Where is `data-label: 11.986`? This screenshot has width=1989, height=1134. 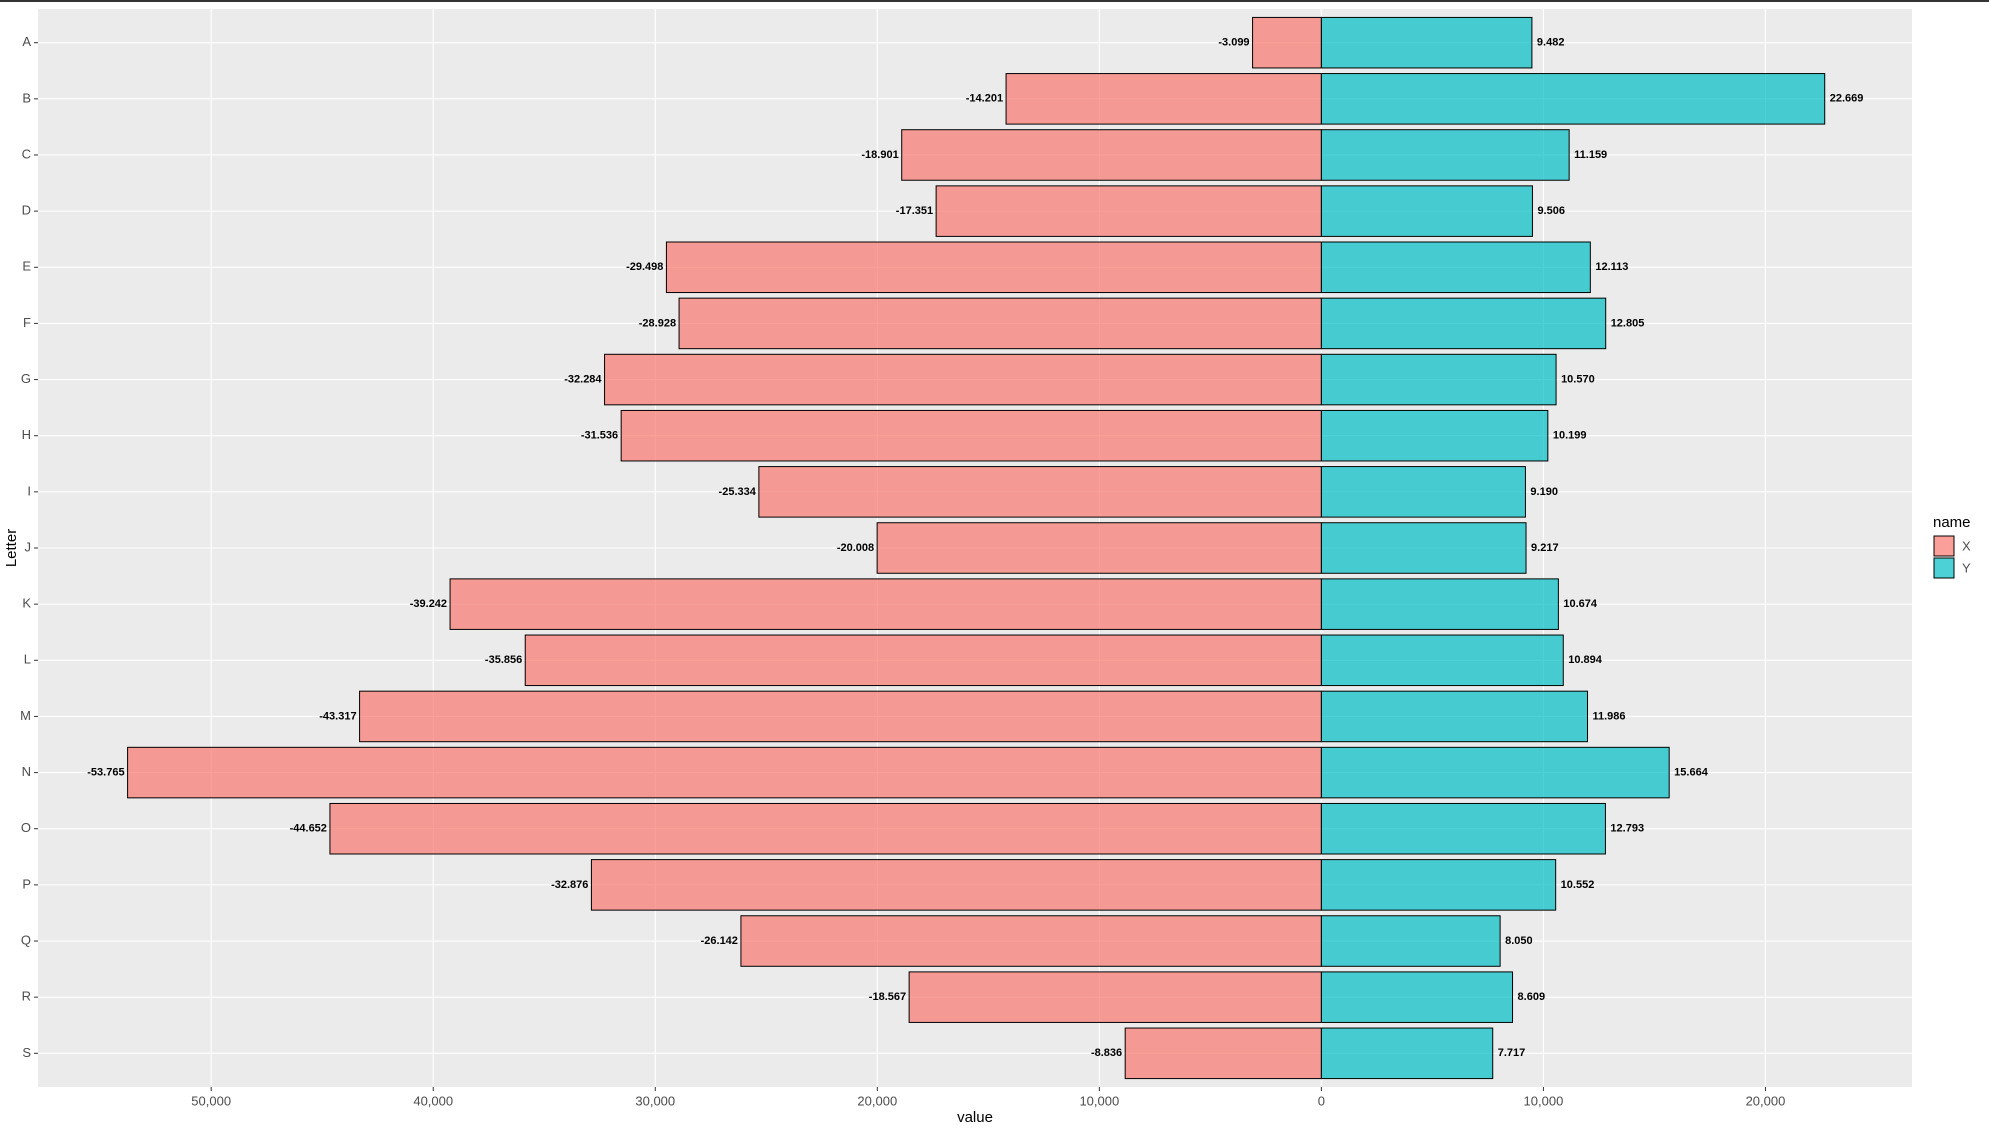
data-label: 11.986 is located at coordinates (1609, 716).